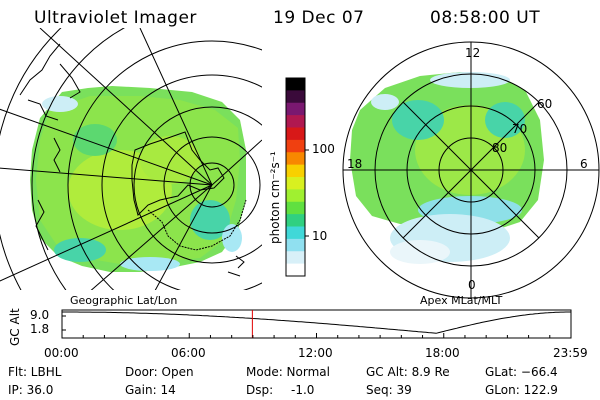  What do you see at coordinates (521, 390) in the screenshot?
I see `glon-info: GLon: 122.9` at bounding box center [521, 390].